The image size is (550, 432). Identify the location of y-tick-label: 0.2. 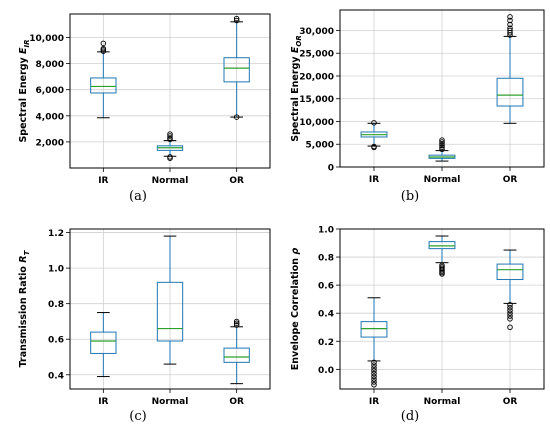
(326, 343).